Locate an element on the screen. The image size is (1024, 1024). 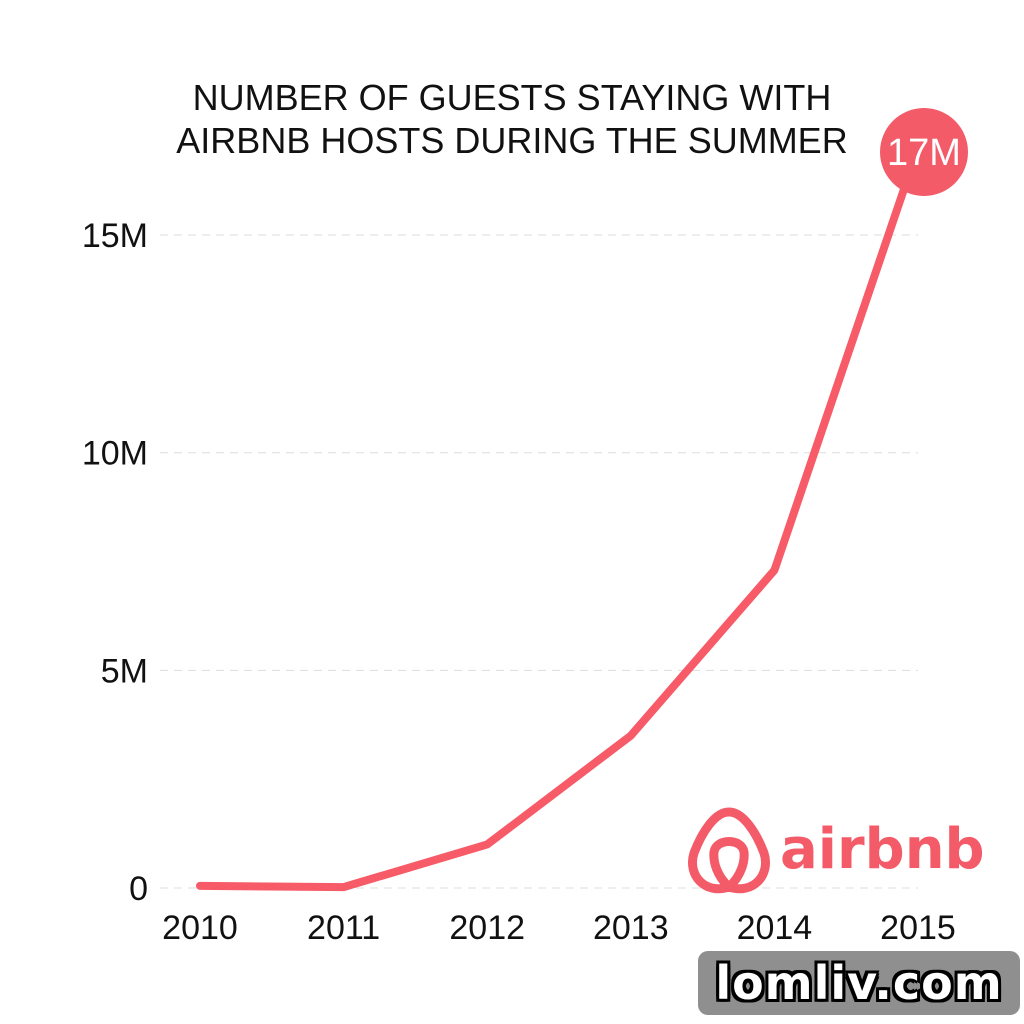
y-tick-label: 5M is located at coordinates (124, 671).